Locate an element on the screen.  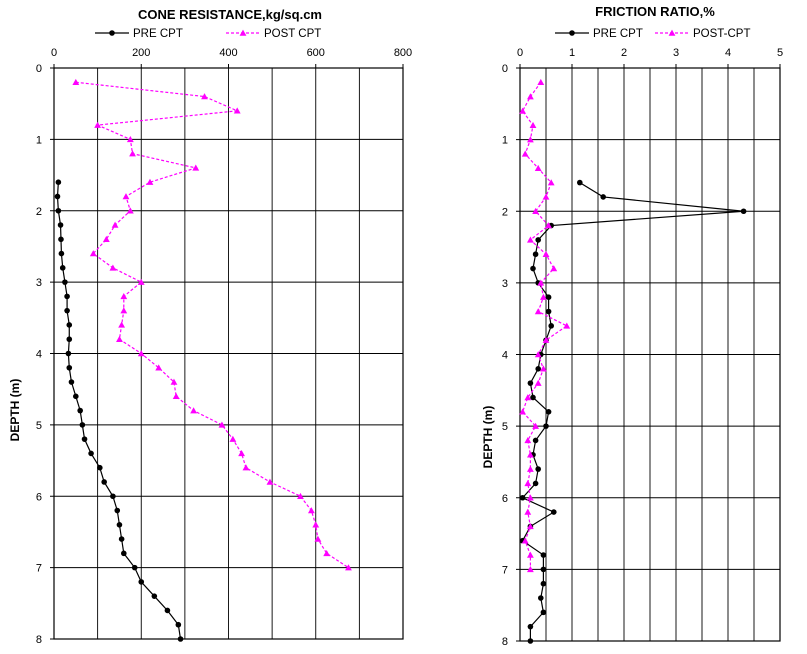
x-tick-label: 3 is located at coordinates (676, 53).